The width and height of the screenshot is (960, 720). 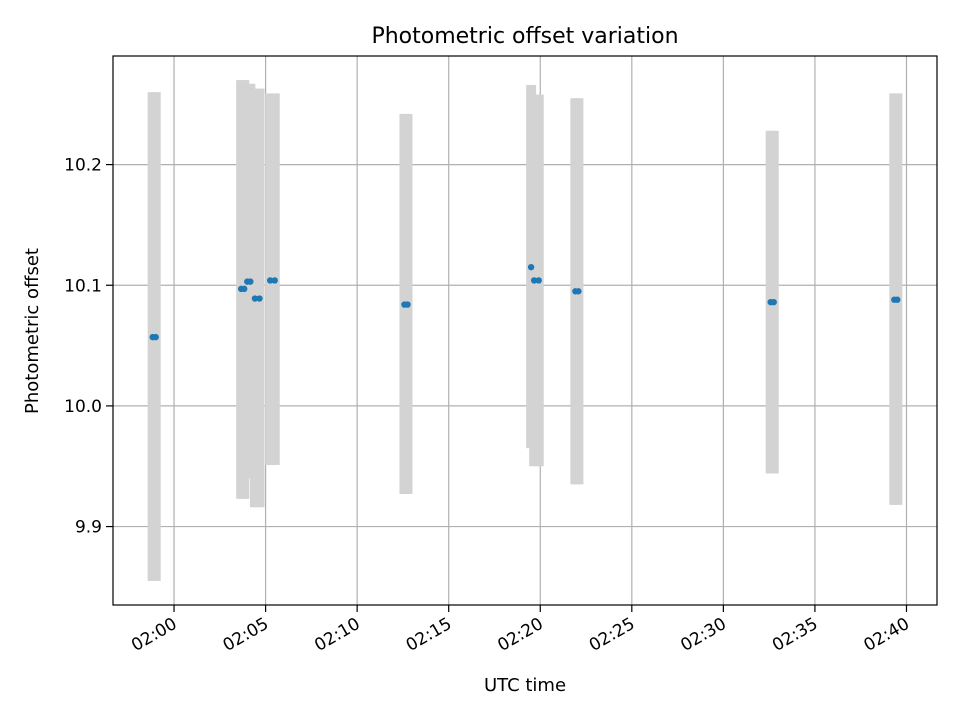 What do you see at coordinates (88, 528) in the screenshot?
I see `y-tick-label: 9.9` at bounding box center [88, 528].